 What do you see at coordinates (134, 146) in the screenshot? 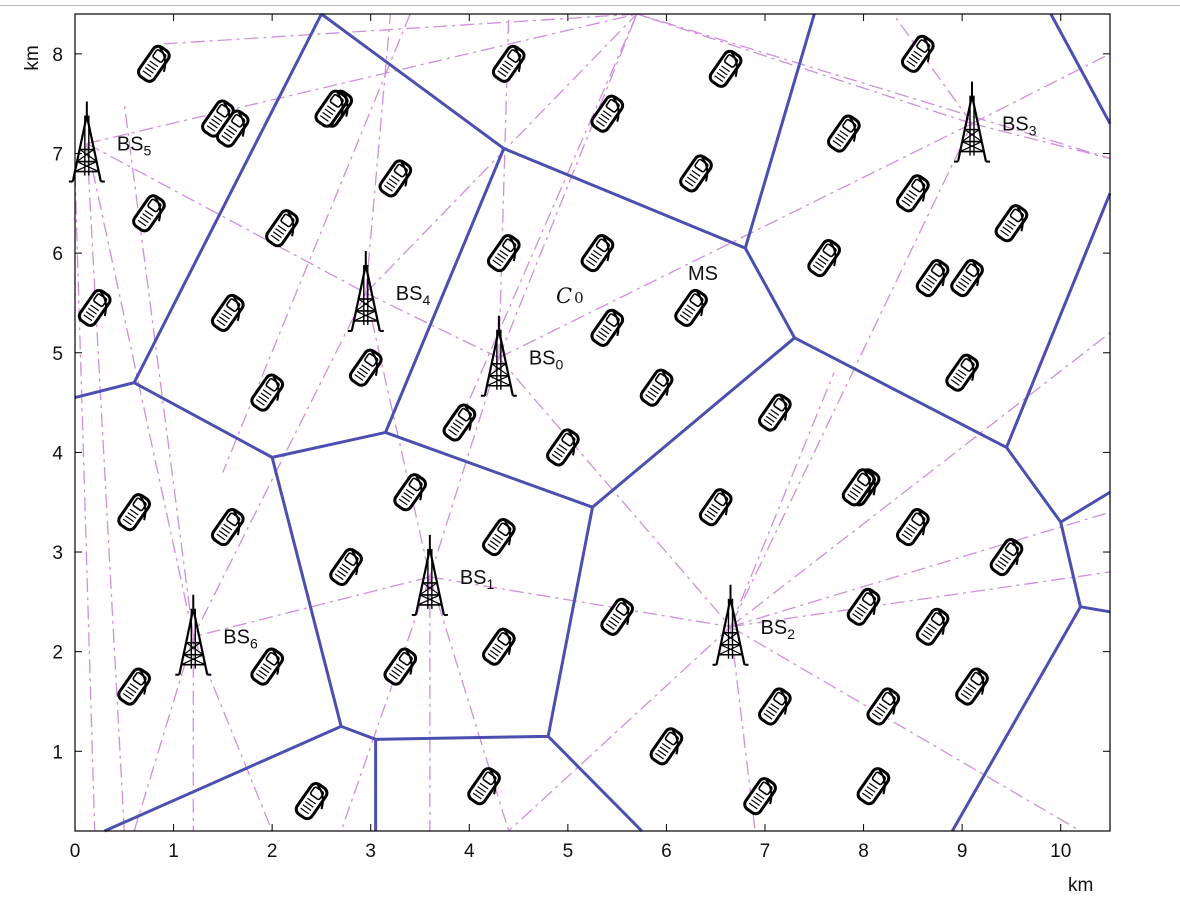
I see `base-station-label: BS5` at bounding box center [134, 146].